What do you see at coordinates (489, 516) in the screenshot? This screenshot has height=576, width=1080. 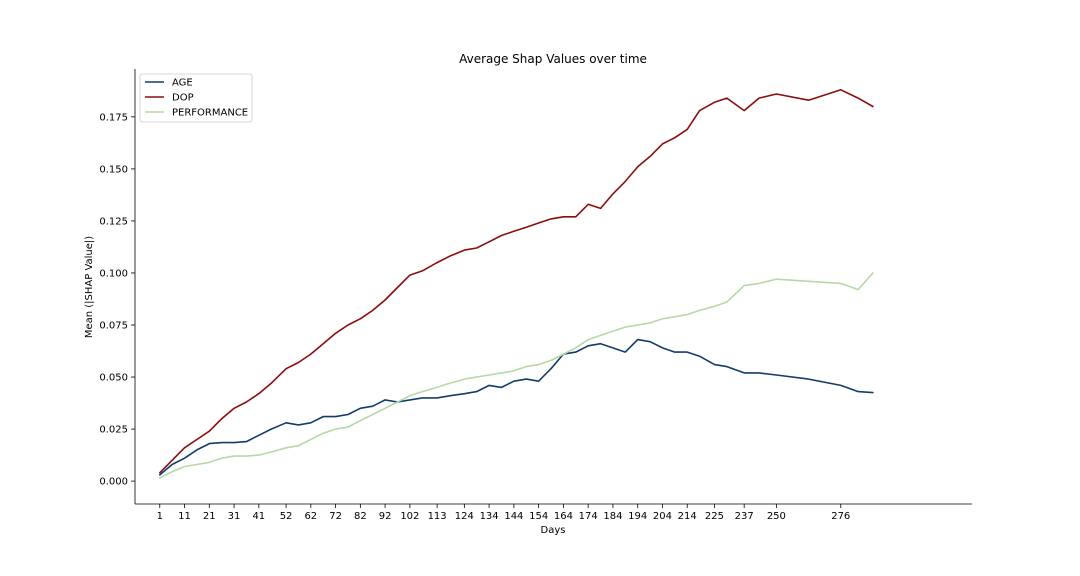 I see `x-tick-label: 134` at bounding box center [489, 516].